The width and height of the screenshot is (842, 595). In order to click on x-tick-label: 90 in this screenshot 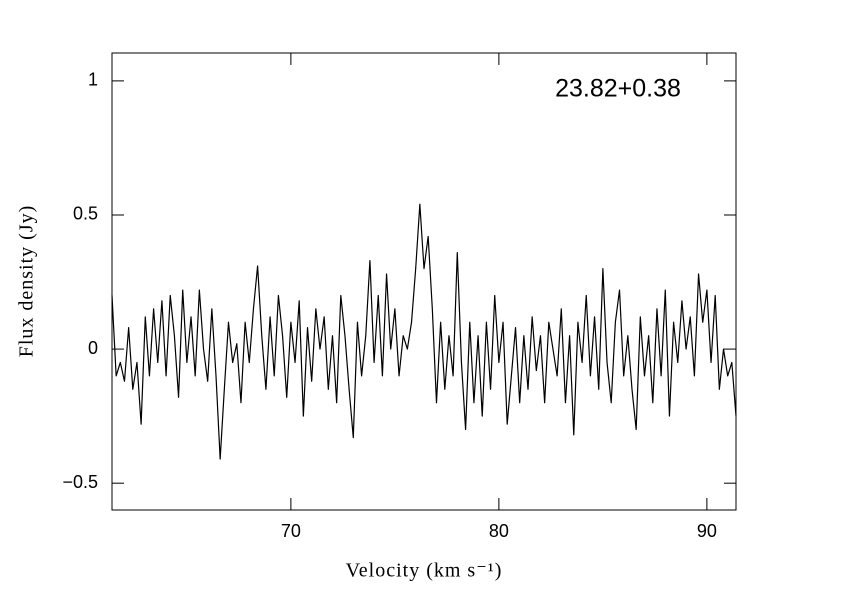, I will do `click(707, 531)`.